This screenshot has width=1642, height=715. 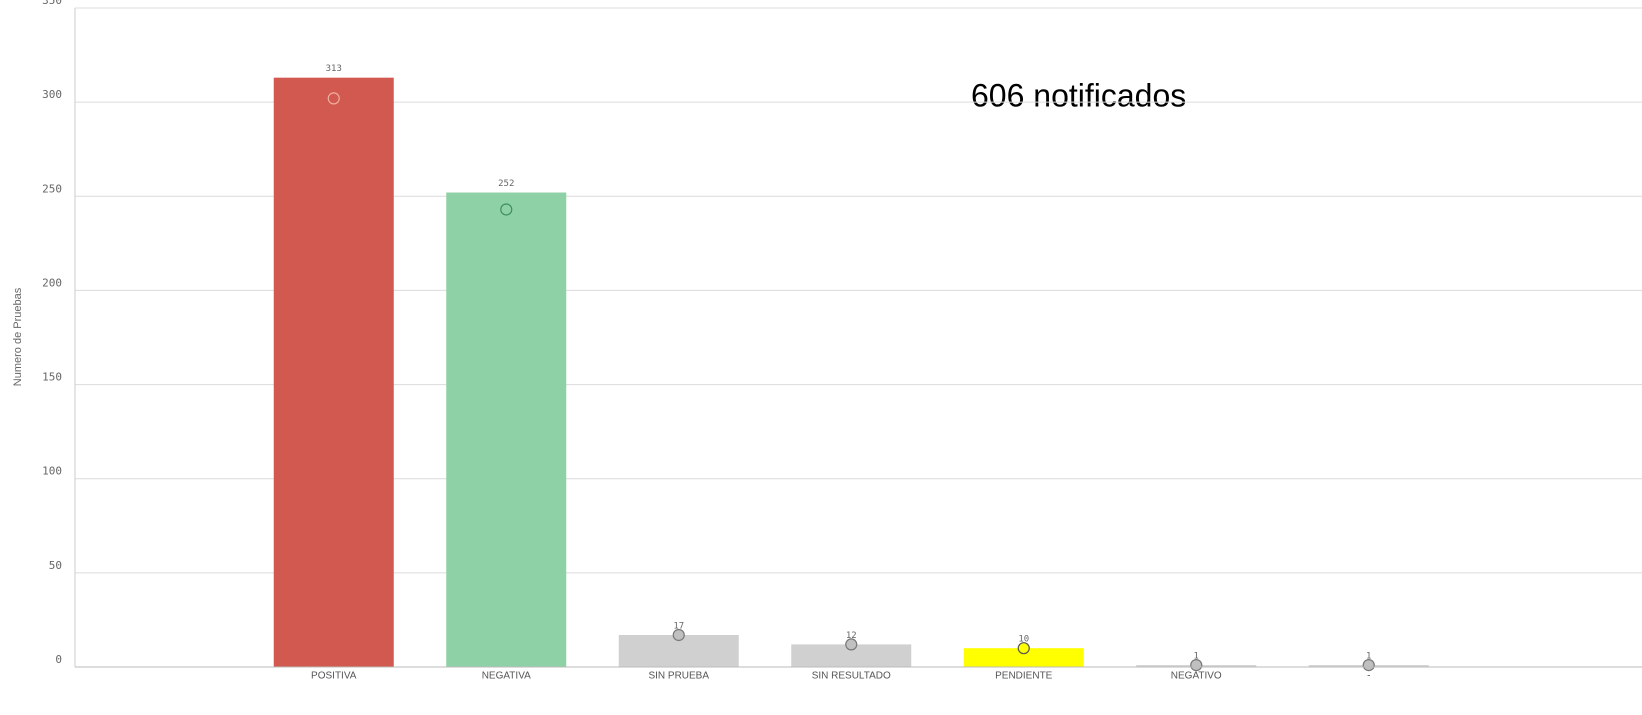 I want to click on x-tick-label: NEGATIVA, so click(x=506, y=676).